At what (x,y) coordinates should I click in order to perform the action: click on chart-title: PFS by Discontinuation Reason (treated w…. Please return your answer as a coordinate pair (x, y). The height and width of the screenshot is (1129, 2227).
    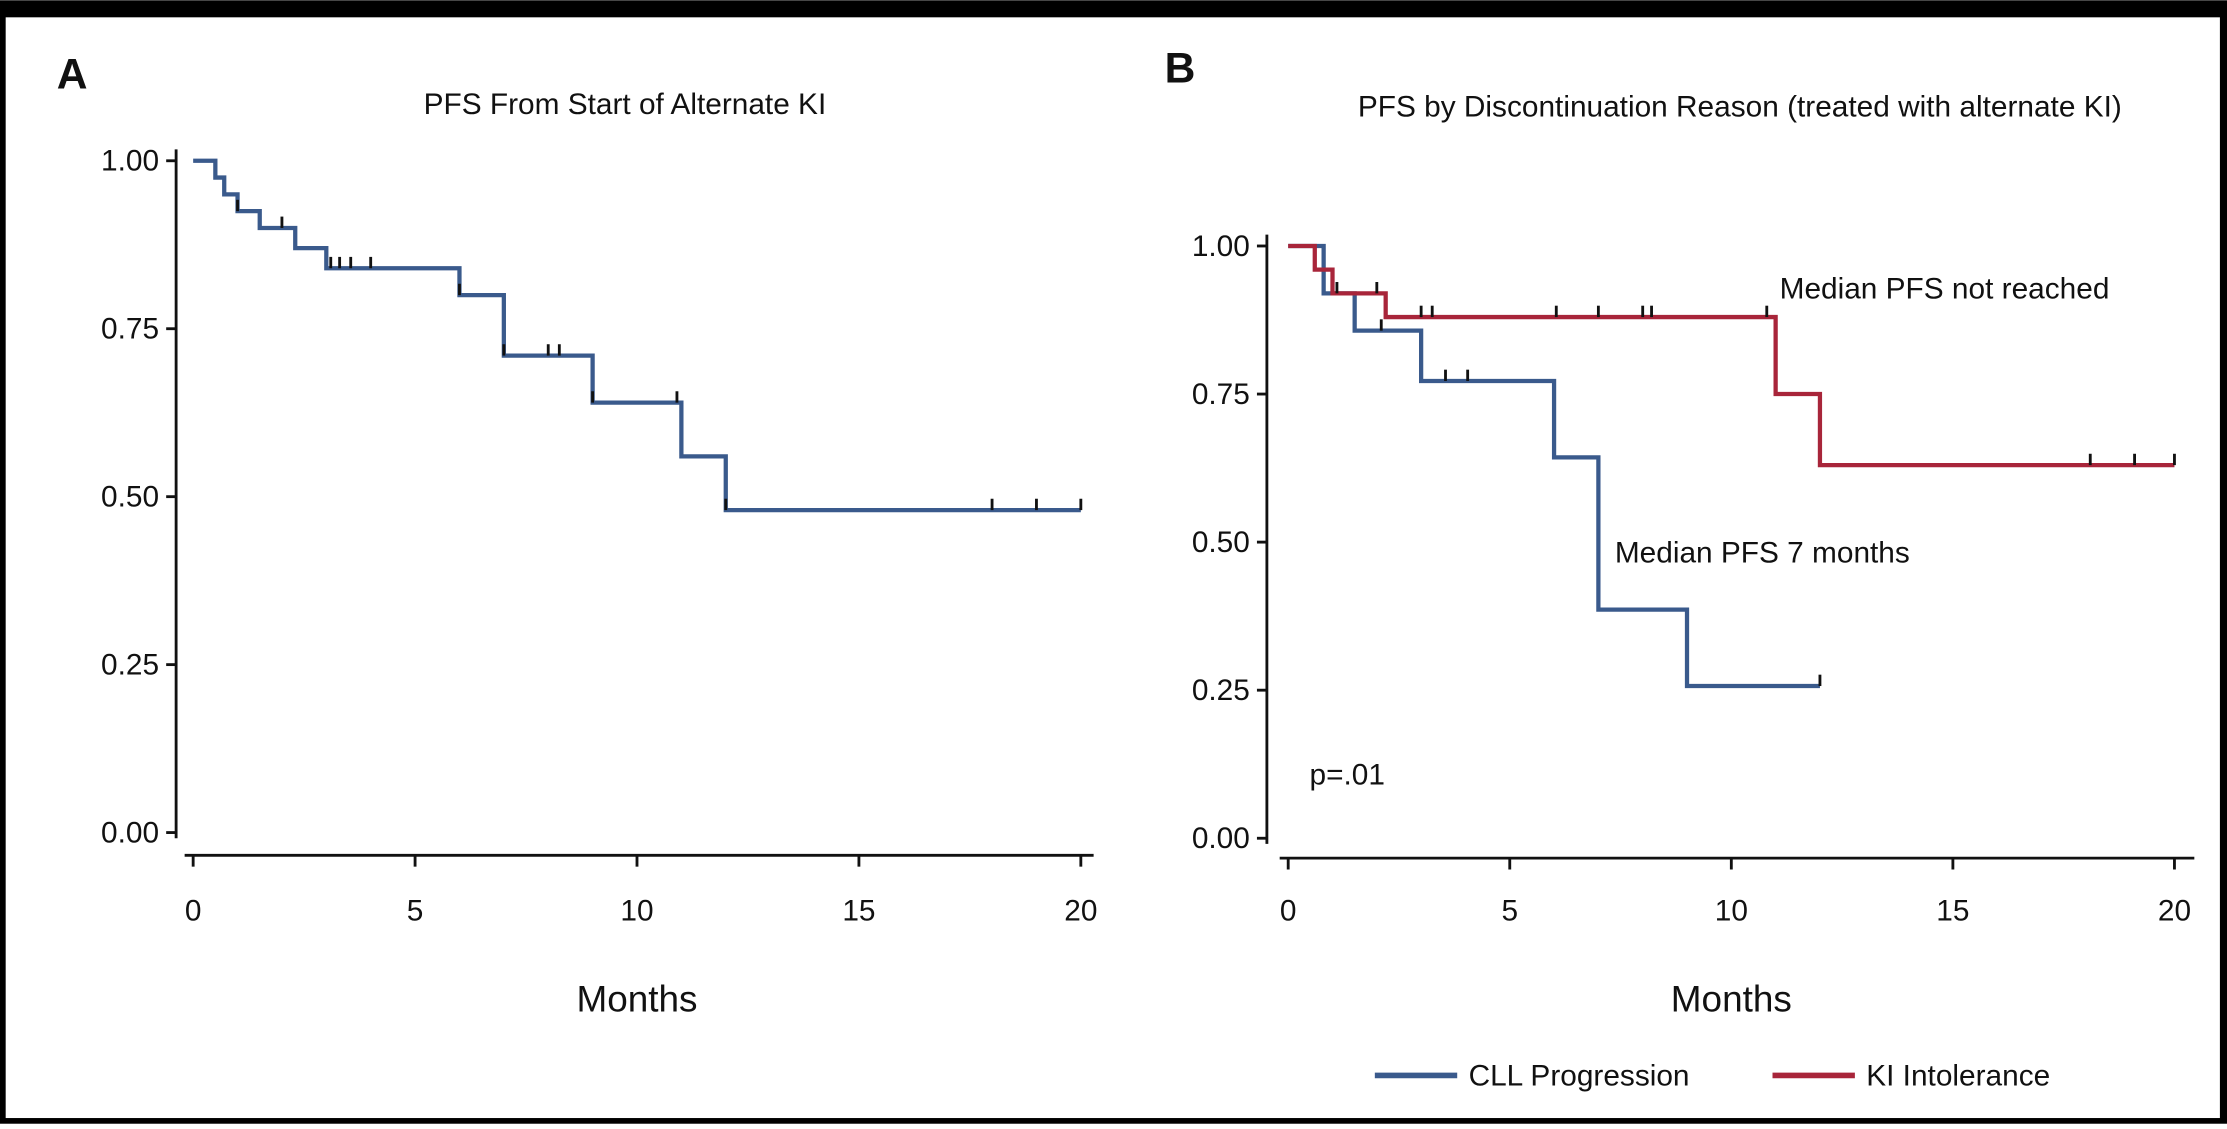
    Looking at the image, I should click on (1740, 107).